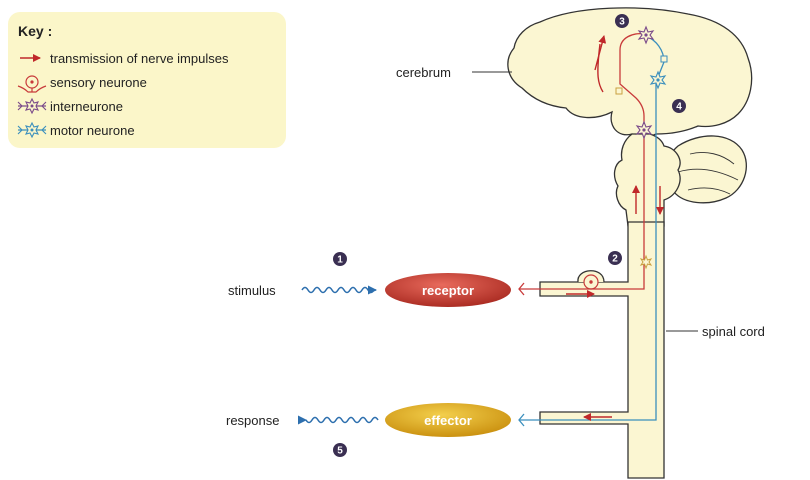  I want to click on key-item-motor: motor neurone, so click(92, 130).